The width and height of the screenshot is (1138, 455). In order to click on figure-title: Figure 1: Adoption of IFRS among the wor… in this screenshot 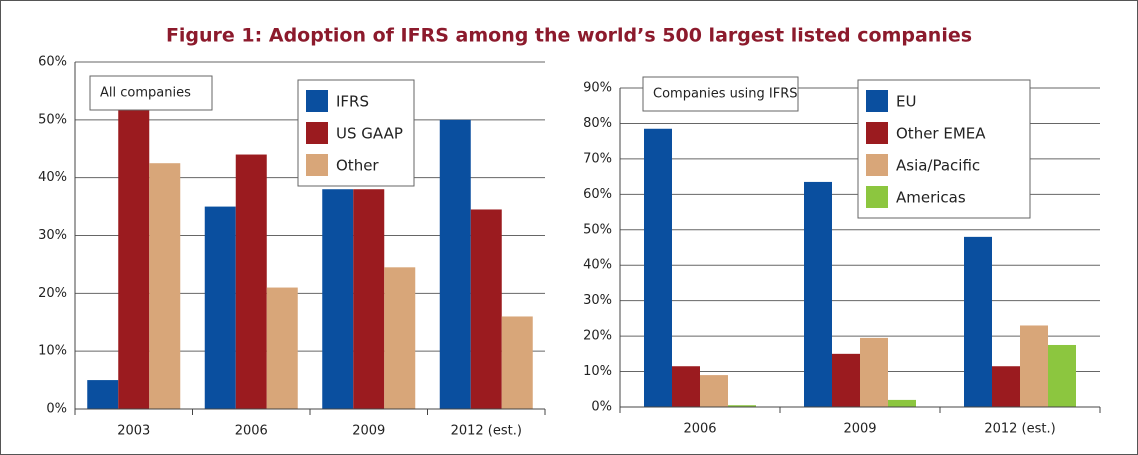, I will do `click(569, 36)`.